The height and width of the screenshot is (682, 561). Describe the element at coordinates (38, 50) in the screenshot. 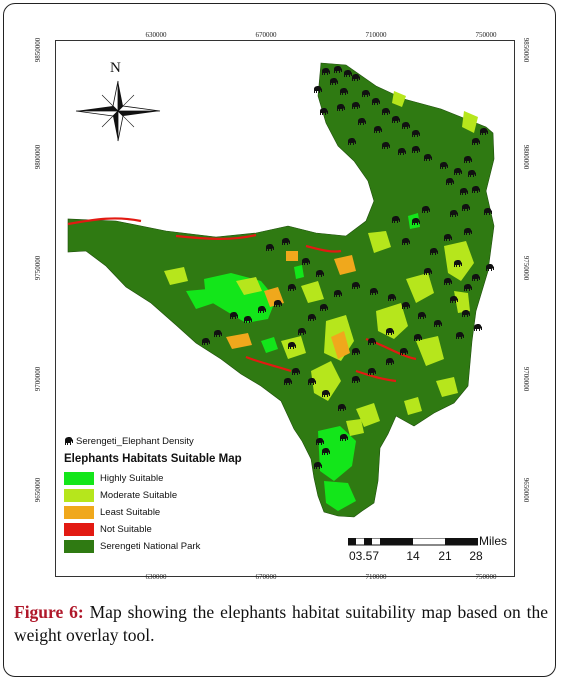

I see `y-tick-left: 9850000` at that location.